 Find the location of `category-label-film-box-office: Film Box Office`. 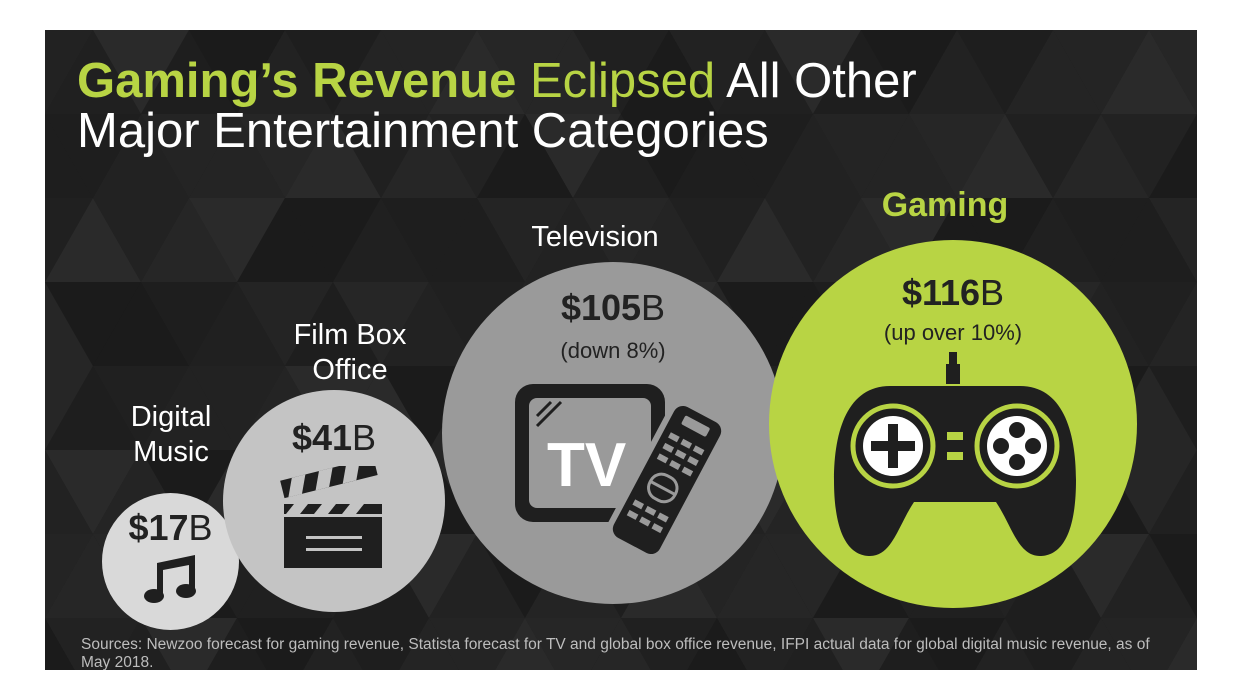

category-label-film-box-office: Film Box Office is located at coordinates (350, 353).